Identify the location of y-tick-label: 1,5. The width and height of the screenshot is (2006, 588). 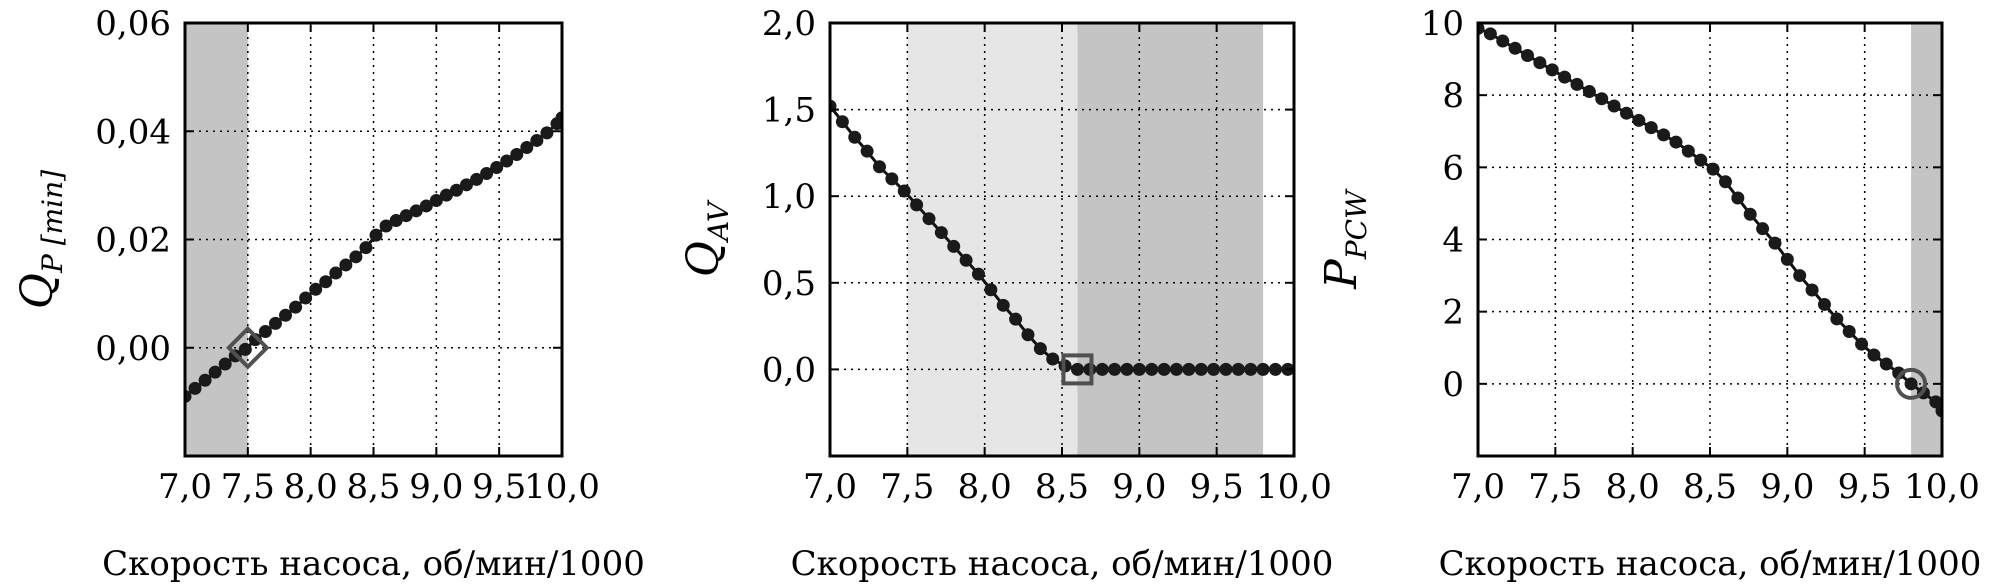
(789, 111).